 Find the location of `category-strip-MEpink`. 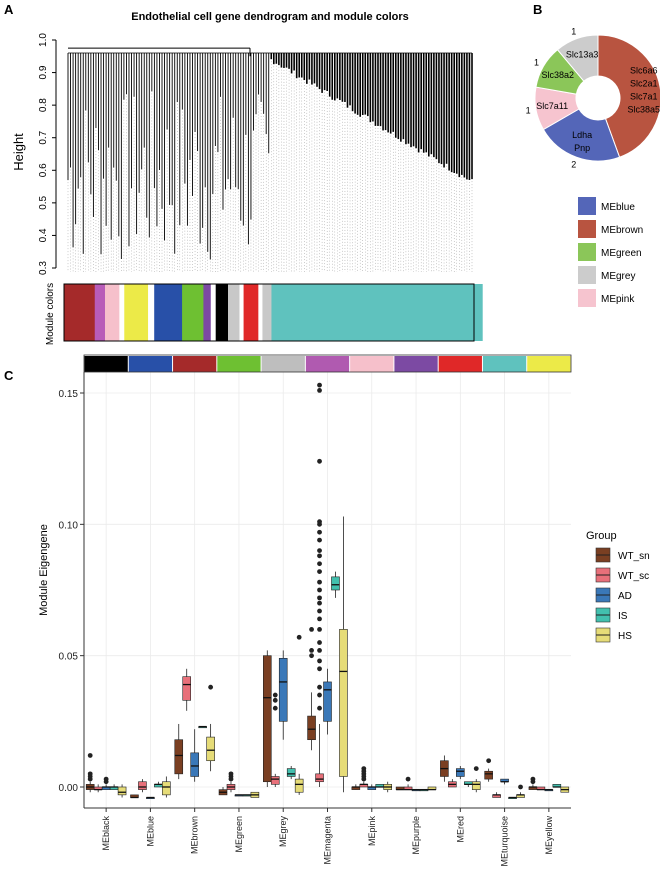

category-strip-MEpink is located at coordinates (372, 364).